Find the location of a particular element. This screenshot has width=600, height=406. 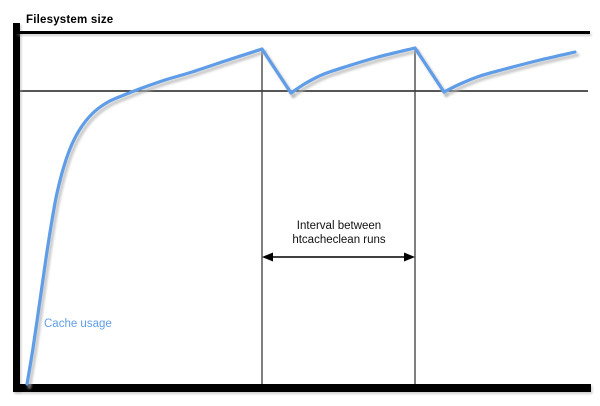

top-border-line-shadow is located at coordinates (304, 34).